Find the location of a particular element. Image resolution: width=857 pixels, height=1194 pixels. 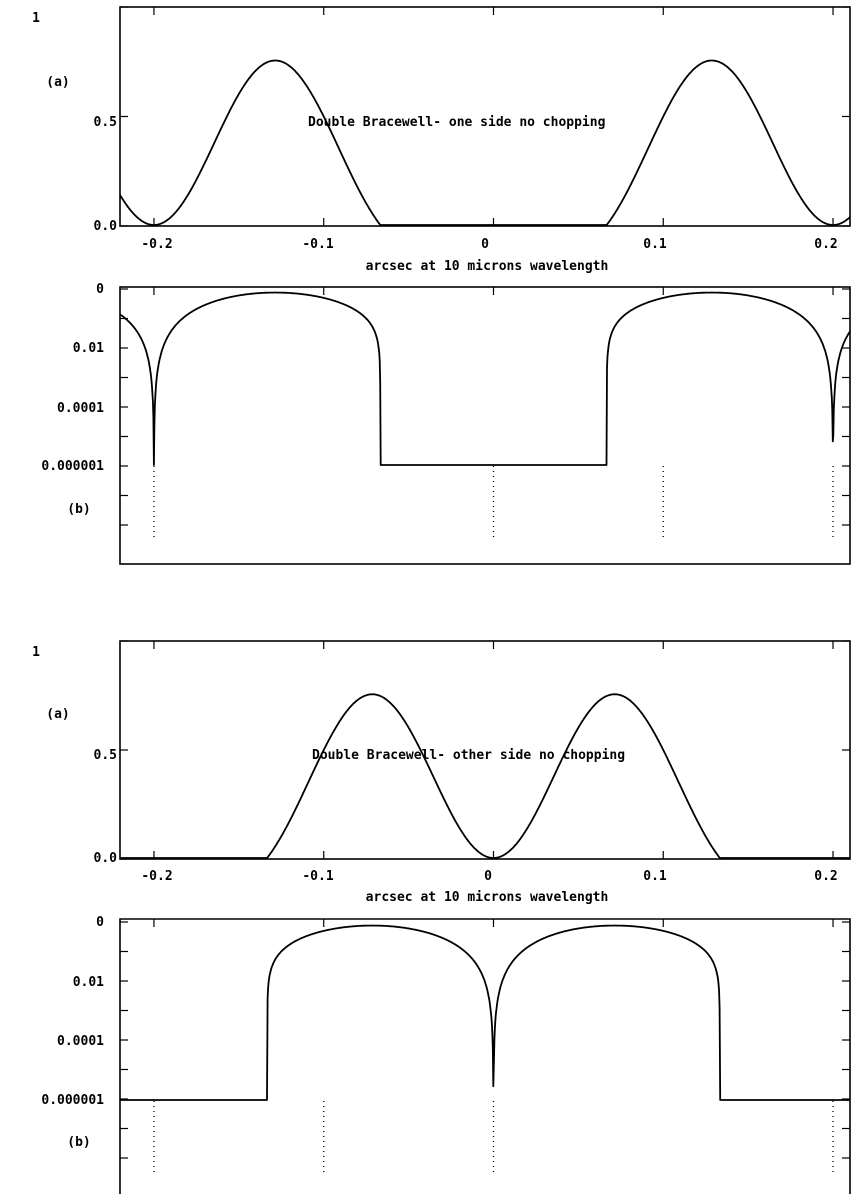

panel-3-ytick-0.5: 0.5 is located at coordinates (105, 755).